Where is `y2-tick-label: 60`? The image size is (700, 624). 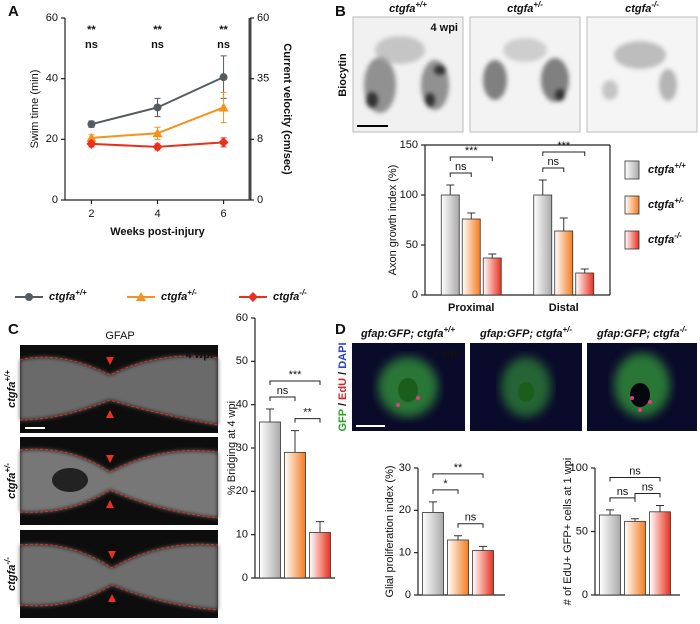
y2-tick-label: 60 is located at coordinates (263, 18).